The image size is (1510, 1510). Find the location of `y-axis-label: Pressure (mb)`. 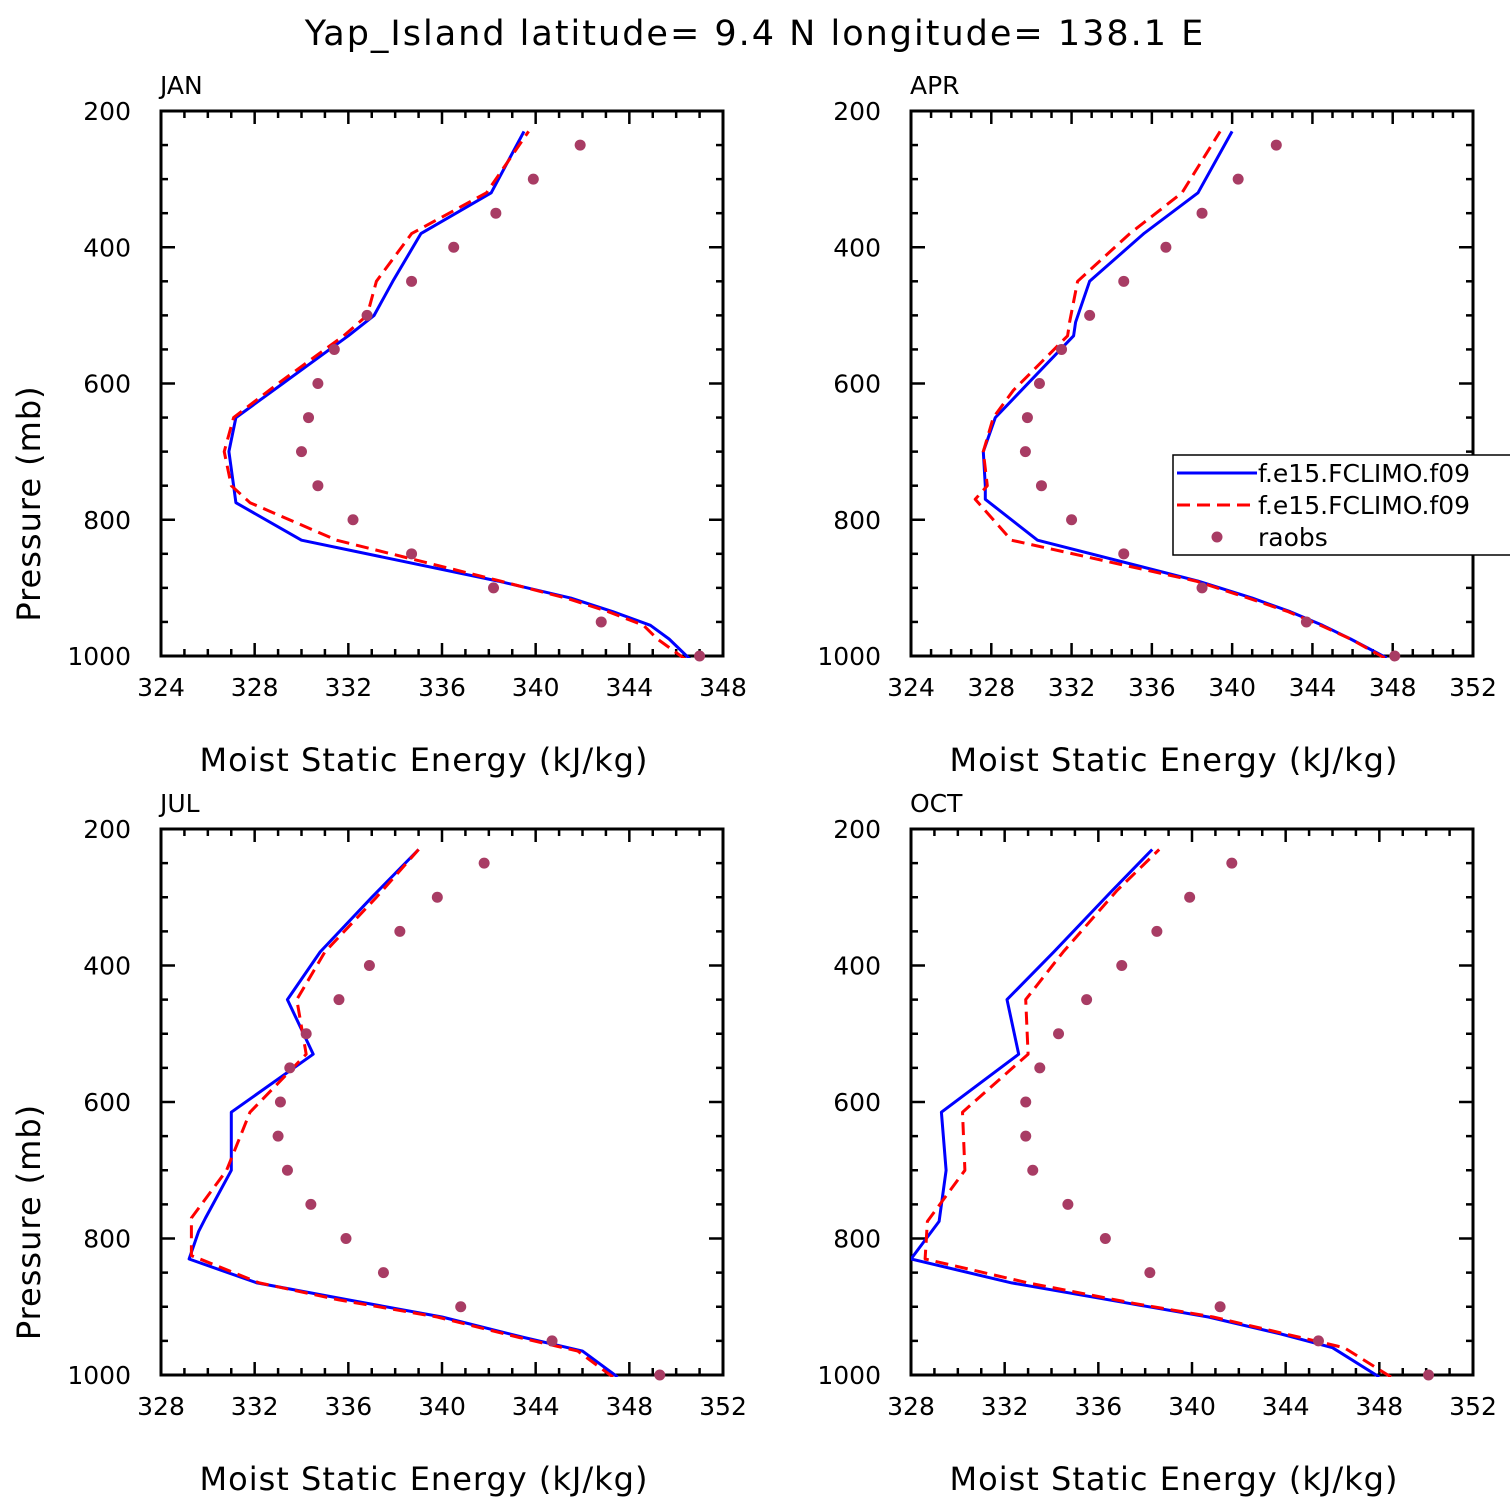

y-axis-label: Pressure (mb) is located at coordinates (29, 1222).